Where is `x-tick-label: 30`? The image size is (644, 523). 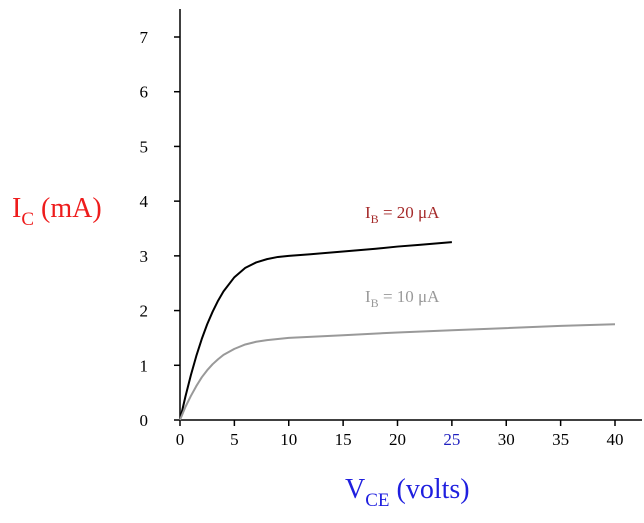
x-tick-label: 30 is located at coordinates (506, 439).